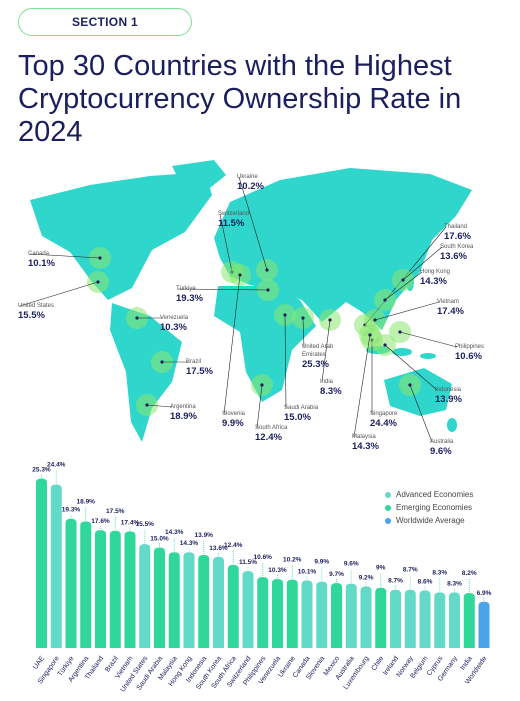 The height and width of the screenshot is (701, 520). Describe the element at coordinates (448, 390) in the screenshot. I see `country-name: Indonesia` at that location.